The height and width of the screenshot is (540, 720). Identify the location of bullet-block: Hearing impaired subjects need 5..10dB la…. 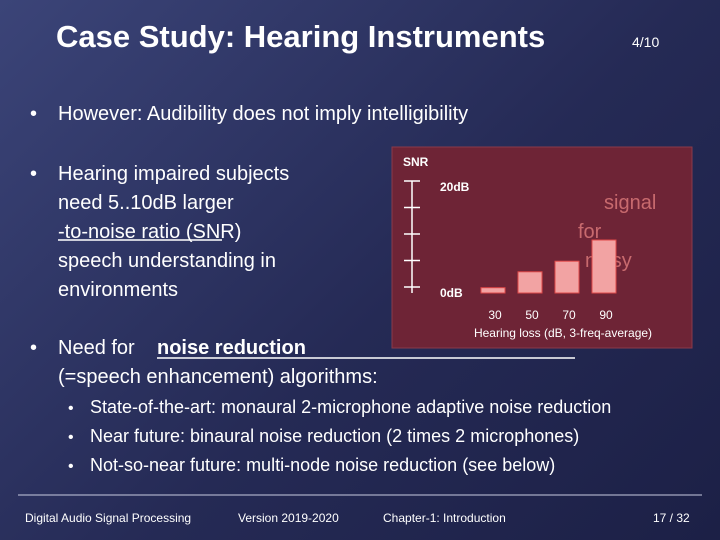
(173, 232).